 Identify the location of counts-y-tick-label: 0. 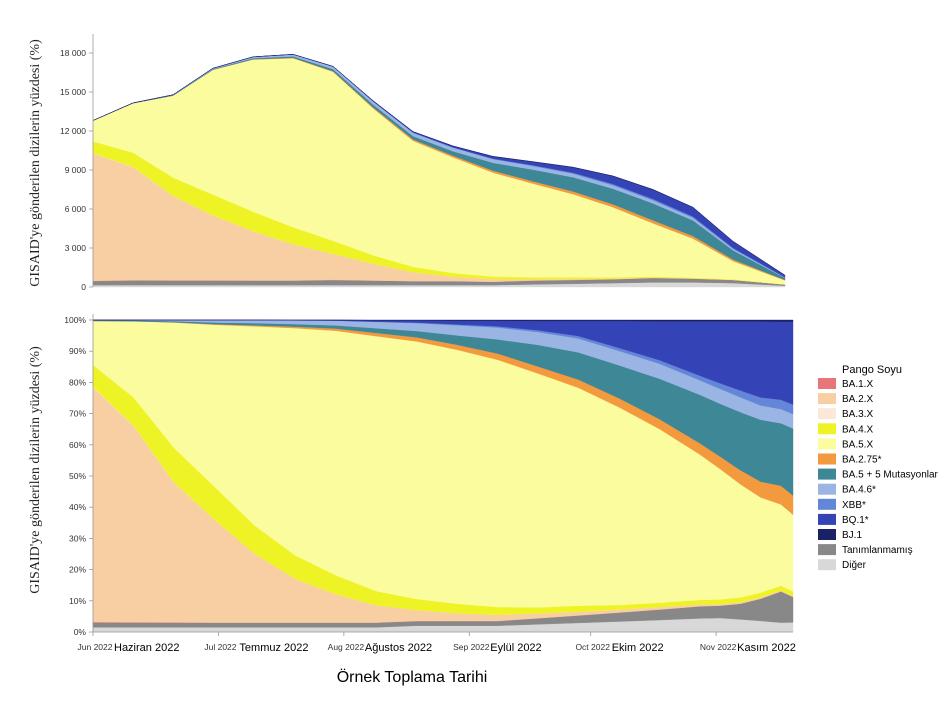
(83, 287).